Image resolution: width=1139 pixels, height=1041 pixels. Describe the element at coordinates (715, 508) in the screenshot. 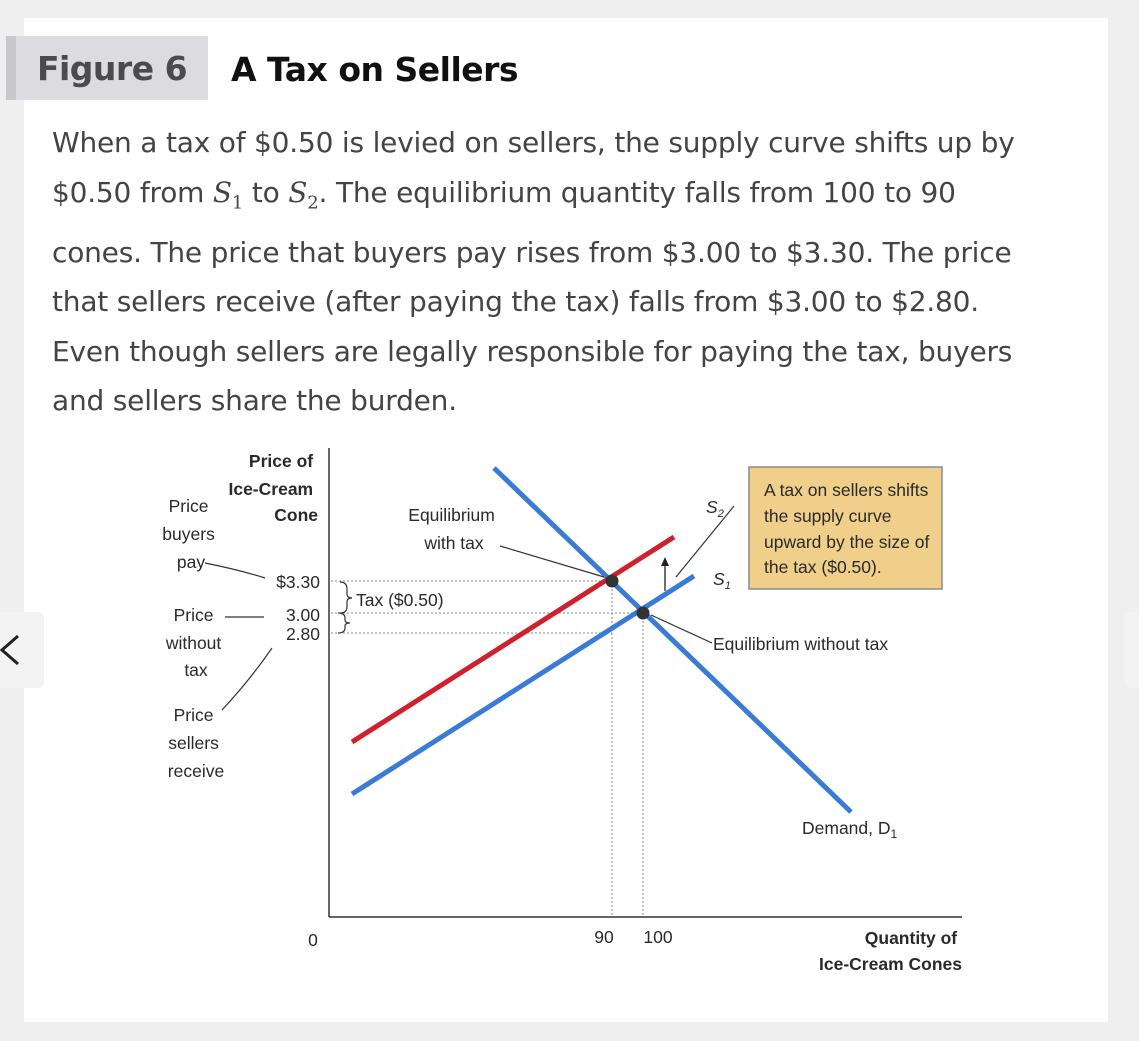

I see `s2-label: S2` at that location.